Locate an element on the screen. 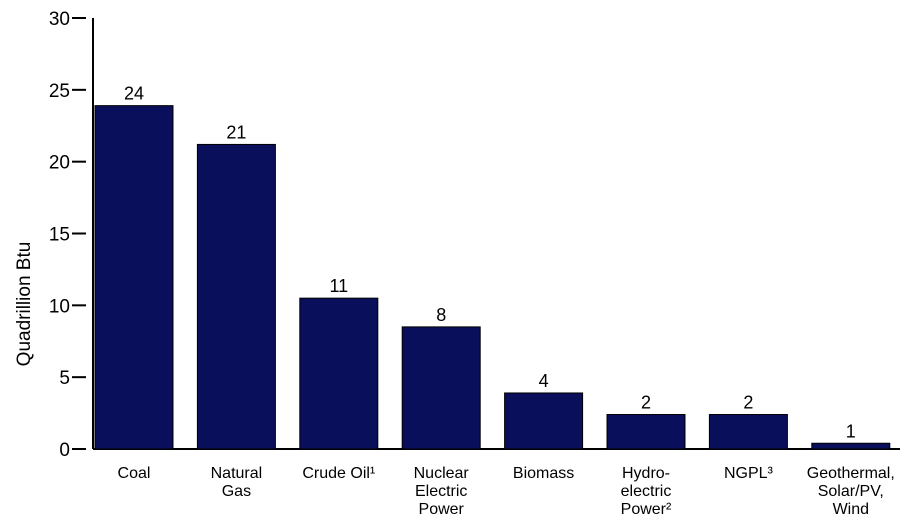  y-tick-label: 0 is located at coordinates (64, 450).